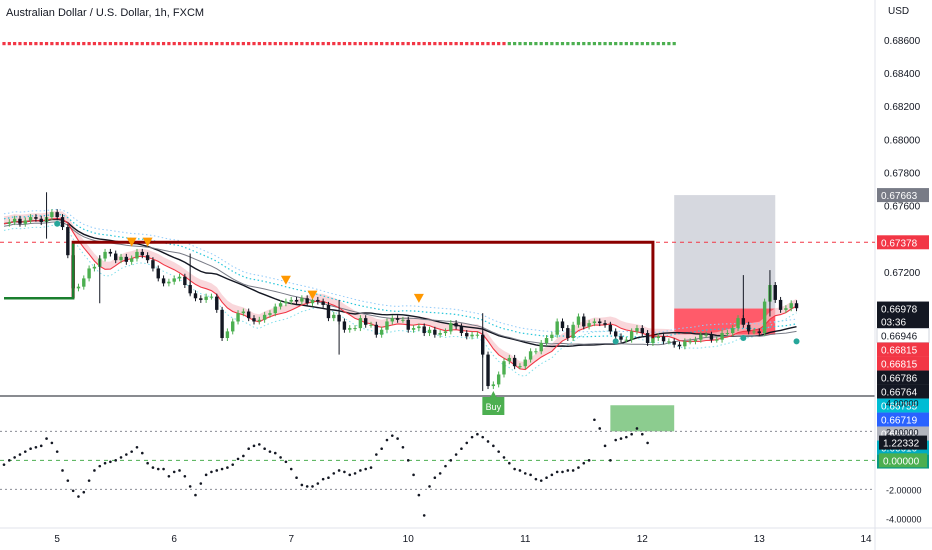  What do you see at coordinates (525, 539) in the screenshot?
I see `time-tick-label: 11` at bounding box center [525, 539].